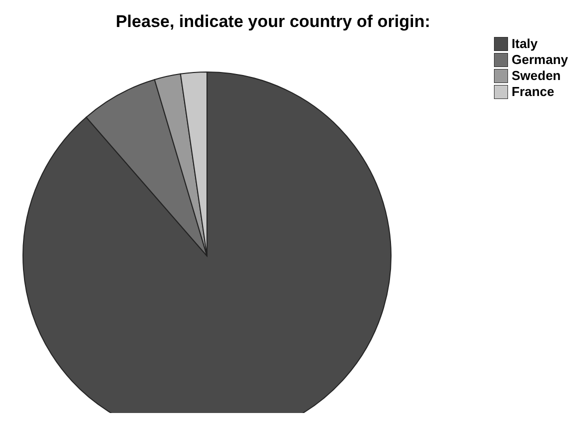 Image resolution: width=586 pixels, height=421 pixels. What do you see at coordinates (533, 92) in the screenshot?
I see `legend-label: France` at bounding box center [533, 92].